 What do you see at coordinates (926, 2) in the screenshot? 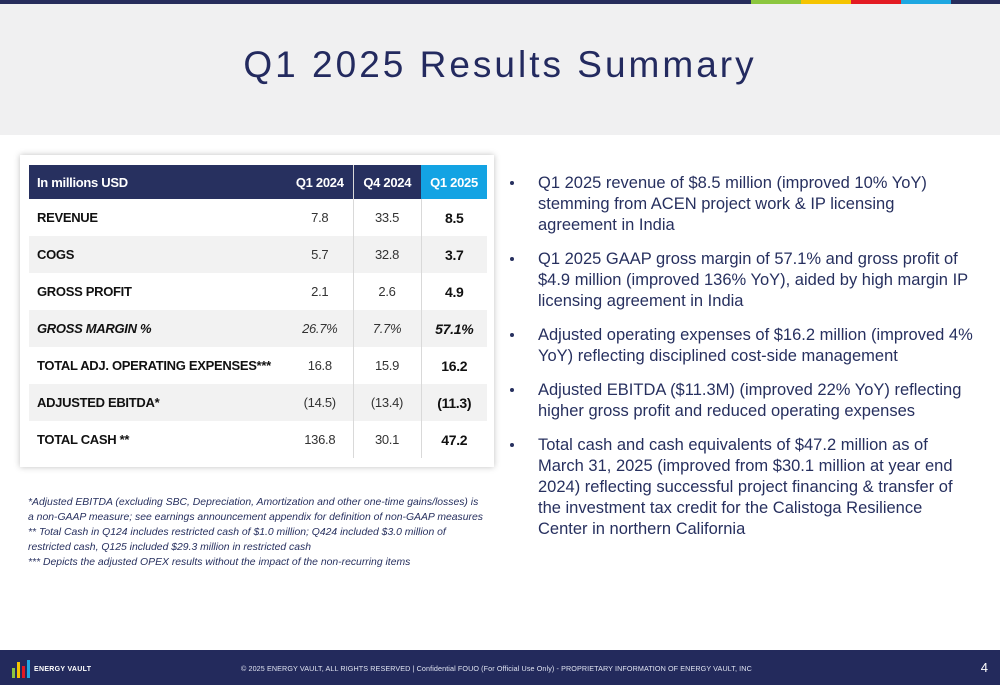
I see `stripe-blue` at bounding box center [926, 2].